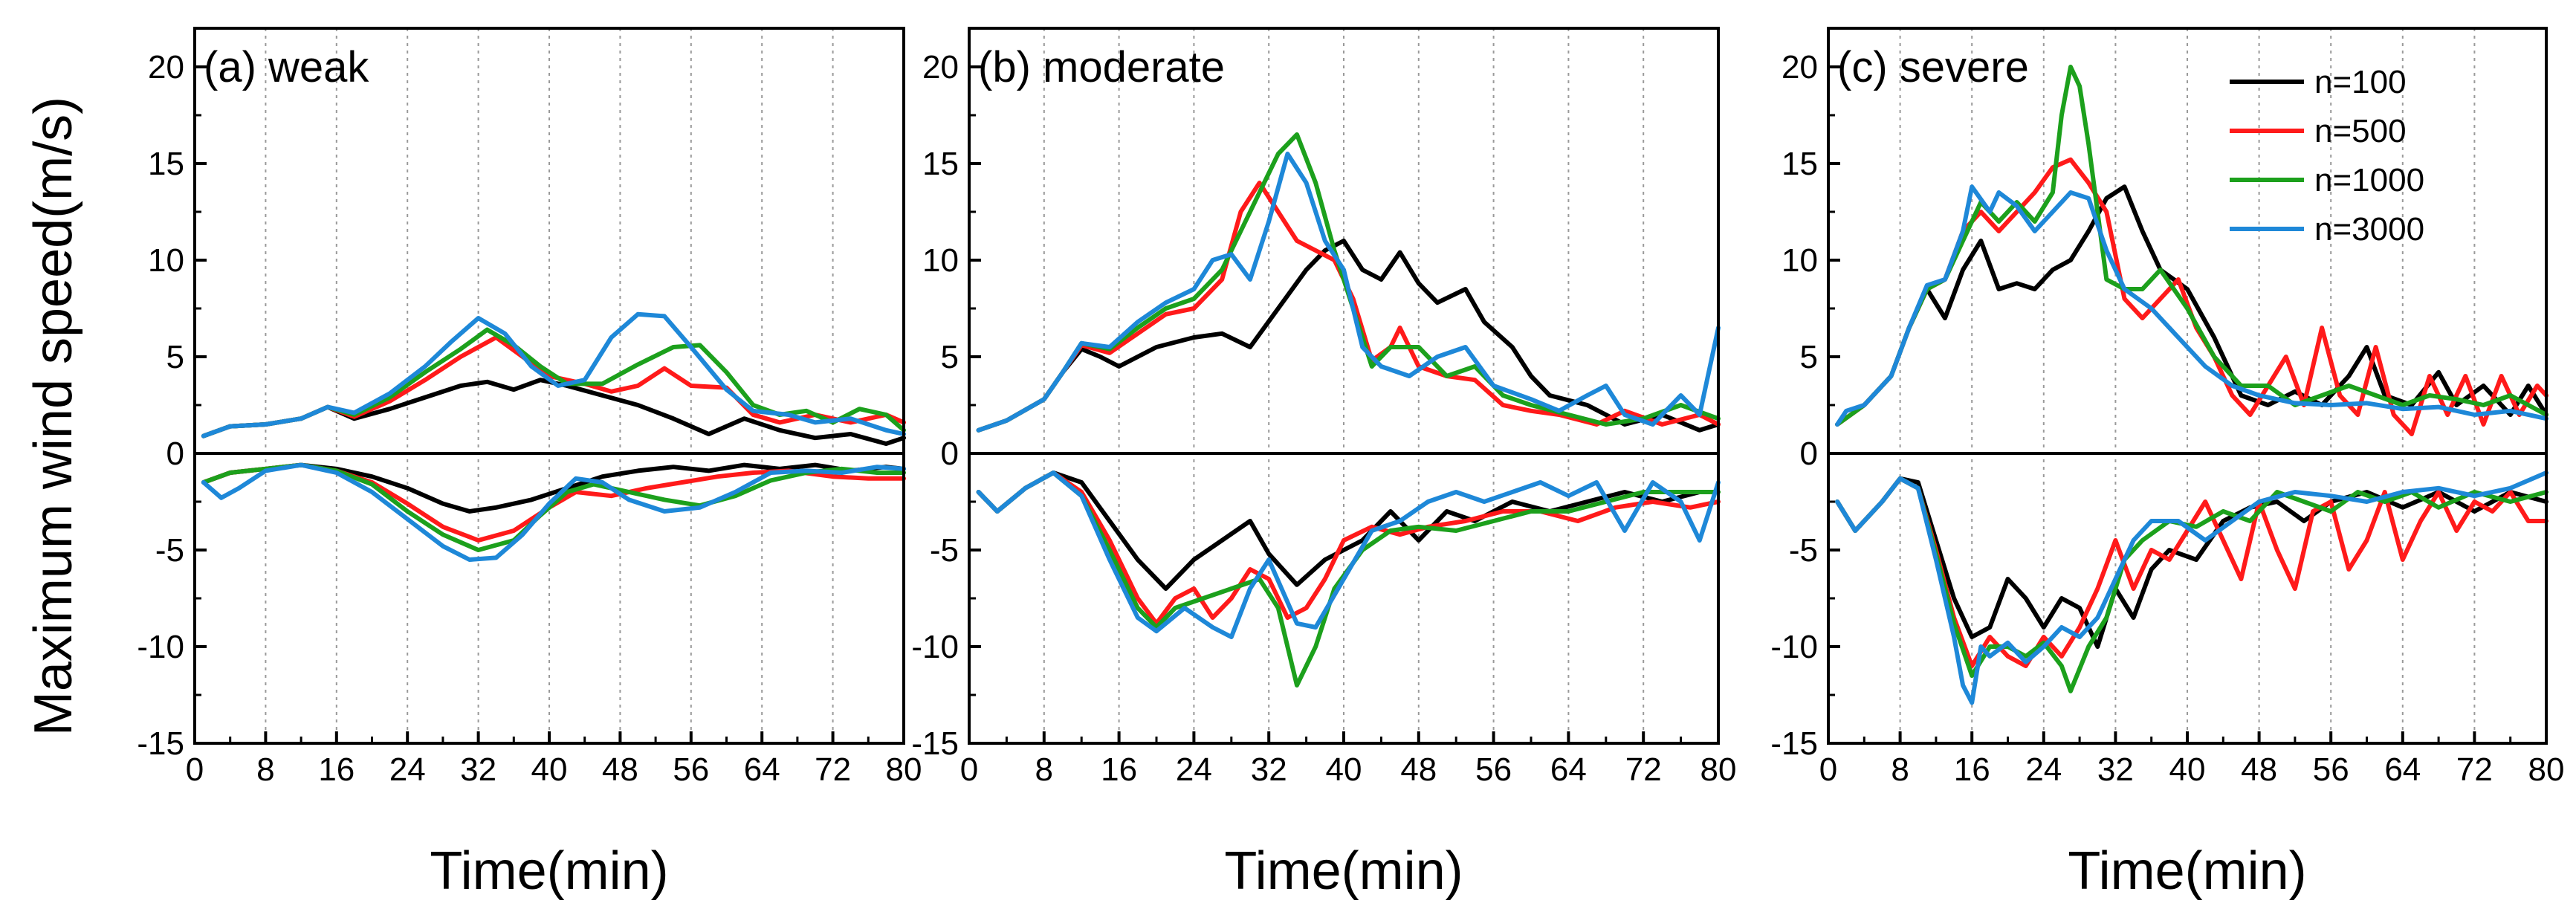 The width and height of the screenshot is (2576, 909). I want to click on legend-label: n=500, so click(2360, 131).